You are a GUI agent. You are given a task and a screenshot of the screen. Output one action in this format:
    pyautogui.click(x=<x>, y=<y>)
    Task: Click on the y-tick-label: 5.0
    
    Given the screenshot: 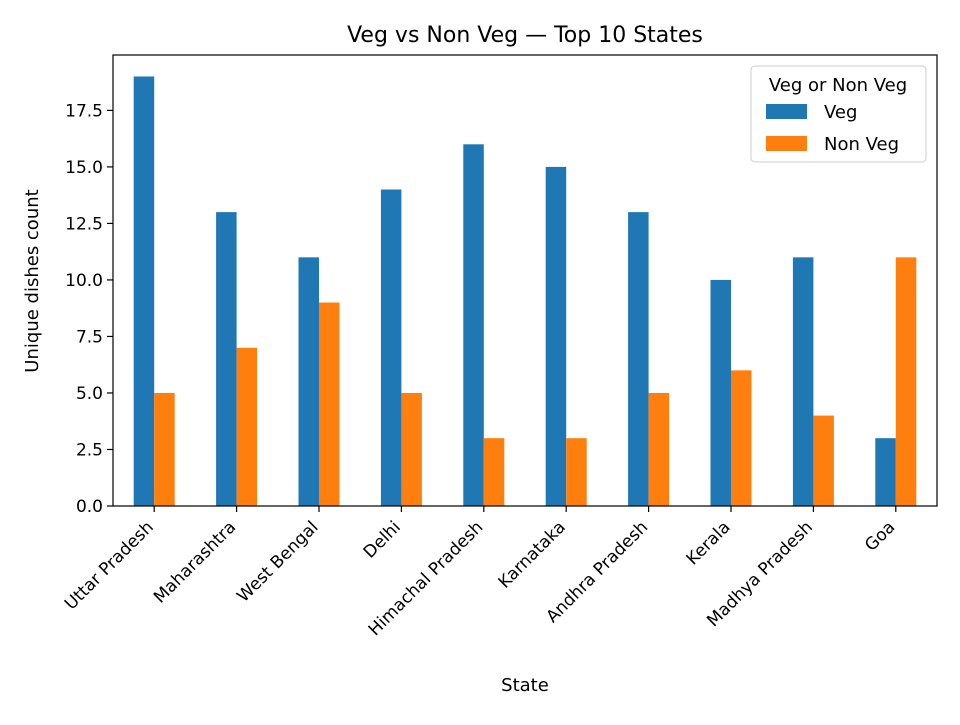 What is the action you would take?
    pyautogui.click(x=89, y=394)
    